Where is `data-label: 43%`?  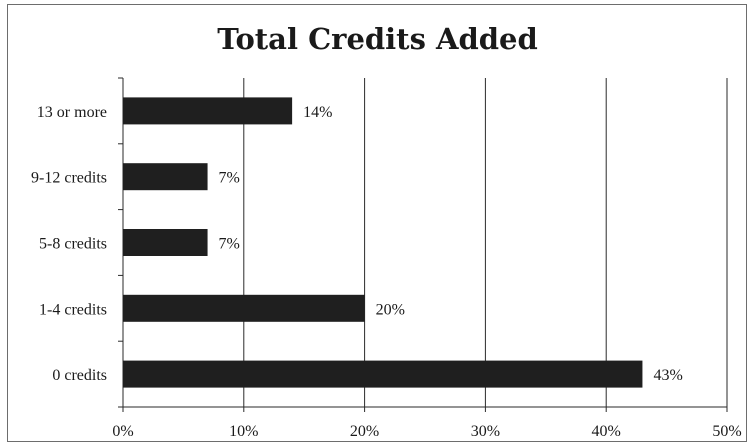 data-label: 43% is located at coordinates (667, 375).